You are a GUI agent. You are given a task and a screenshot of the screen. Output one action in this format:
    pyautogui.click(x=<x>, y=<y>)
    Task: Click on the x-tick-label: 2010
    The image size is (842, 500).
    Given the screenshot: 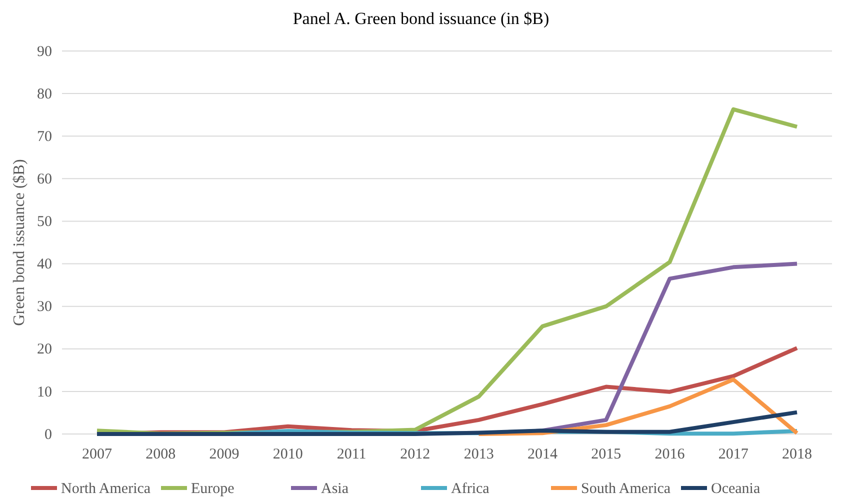 What is the action you would take?
    pyautogui.click(x=287, y=454)
    